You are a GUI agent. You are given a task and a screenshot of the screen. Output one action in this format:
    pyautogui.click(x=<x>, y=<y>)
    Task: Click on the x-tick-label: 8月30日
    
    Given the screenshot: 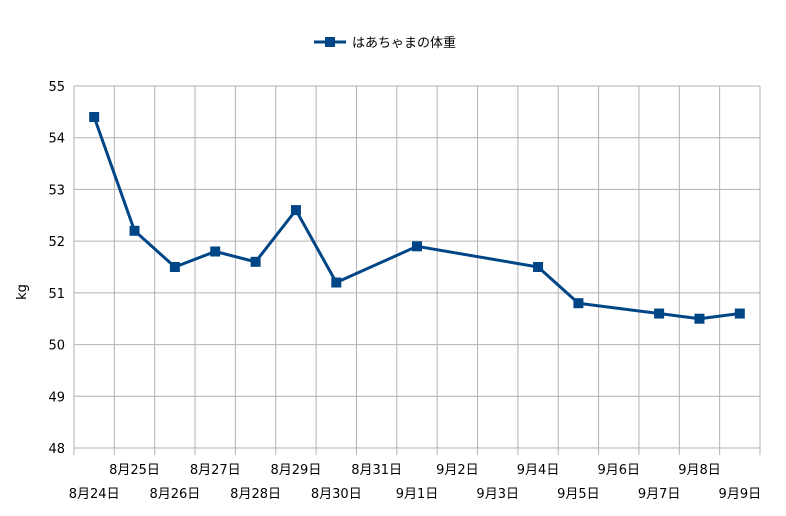 What is the action you would take?
    pyautogui.click(x=336, y=494)
    